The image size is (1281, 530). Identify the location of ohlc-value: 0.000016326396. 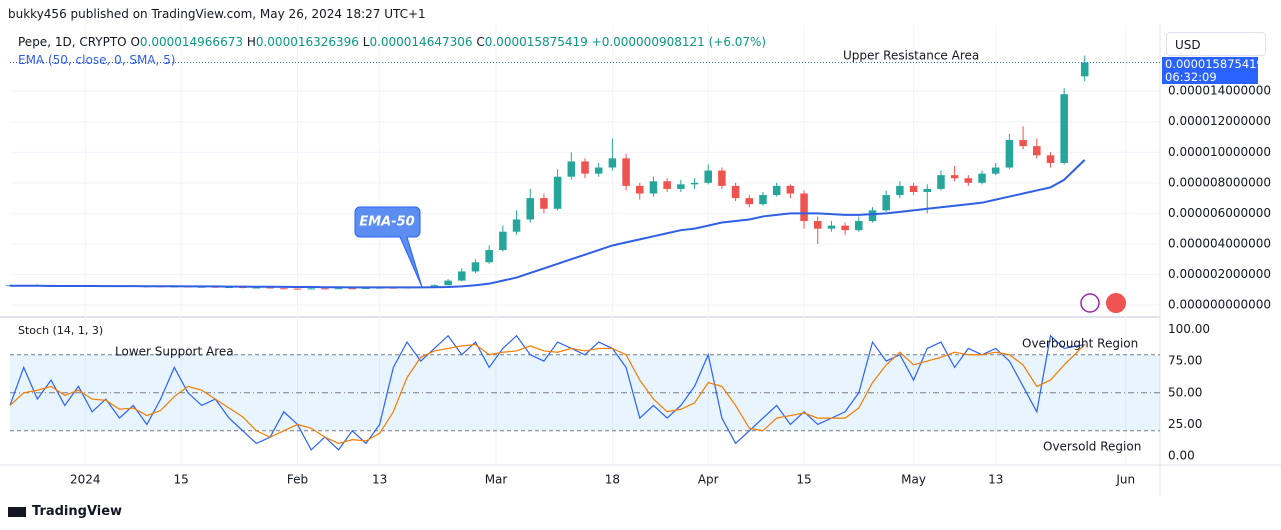
(307, 42).